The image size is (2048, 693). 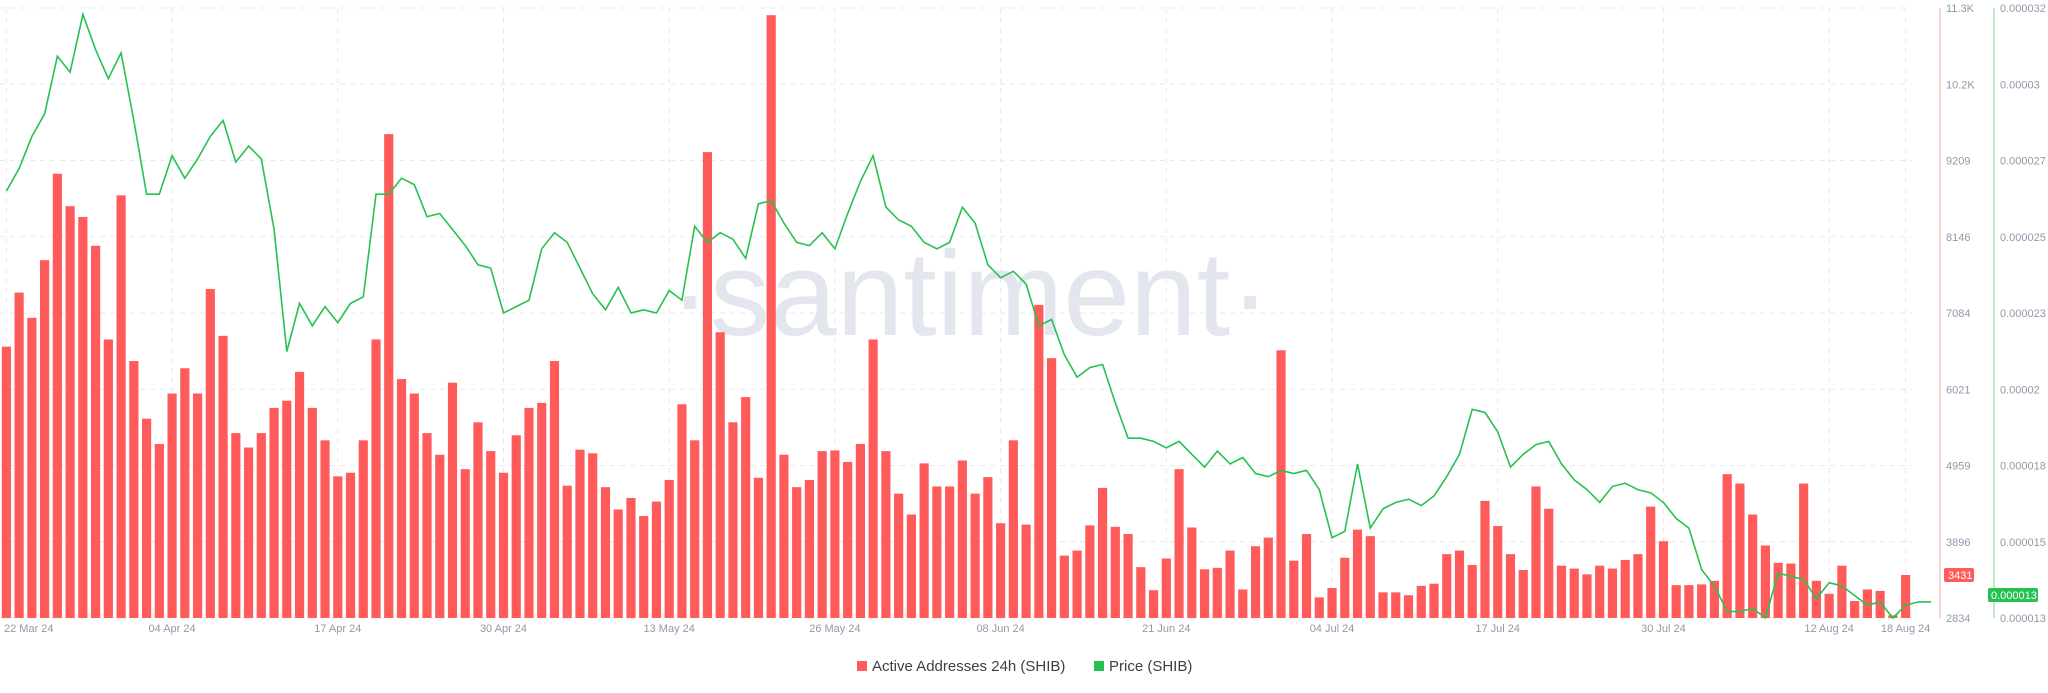 What do you see at coordinates (862, 666) in the screenshot?
I see `legend-swatch-active-addresses` at bounding box center [862, 666].